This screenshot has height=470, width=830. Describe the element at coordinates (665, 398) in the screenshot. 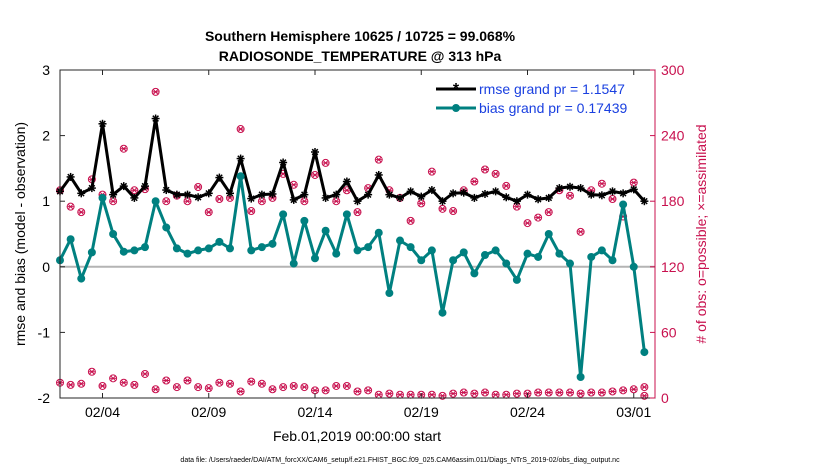

I see `y-right-tick-label: 0` at that location.